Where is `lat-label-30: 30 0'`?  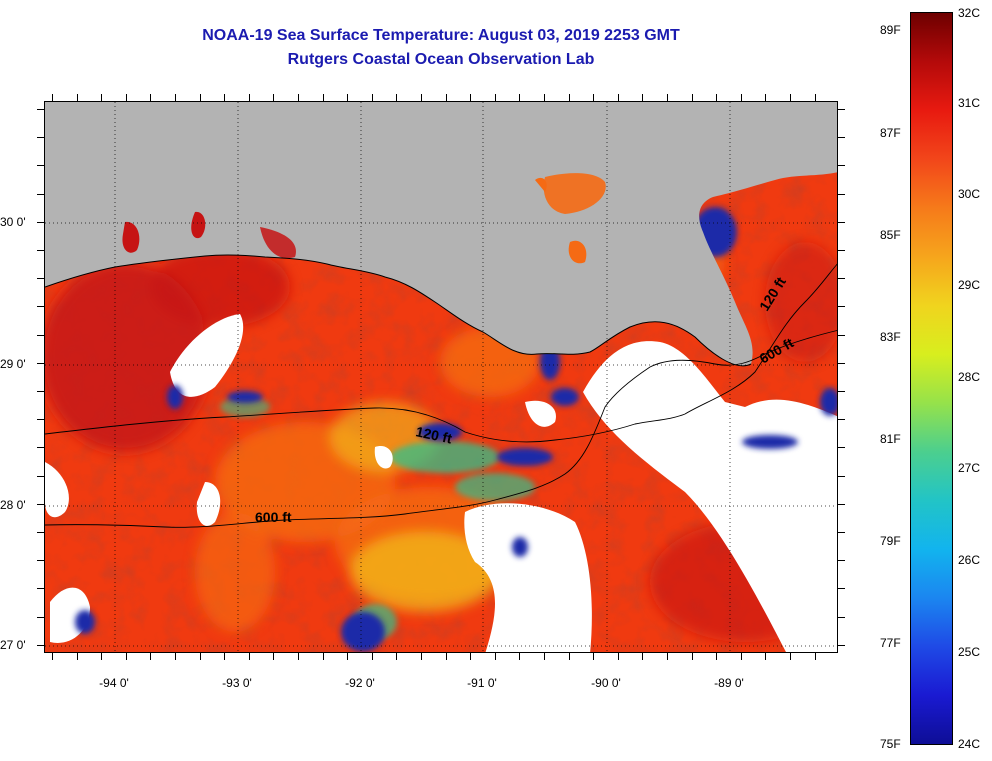
lat-label-30: 30 0' is located at coordinates (13, 222).